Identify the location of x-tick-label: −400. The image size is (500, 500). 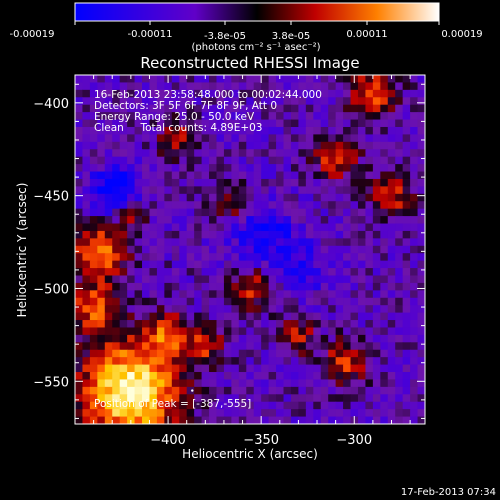
(168, 440).